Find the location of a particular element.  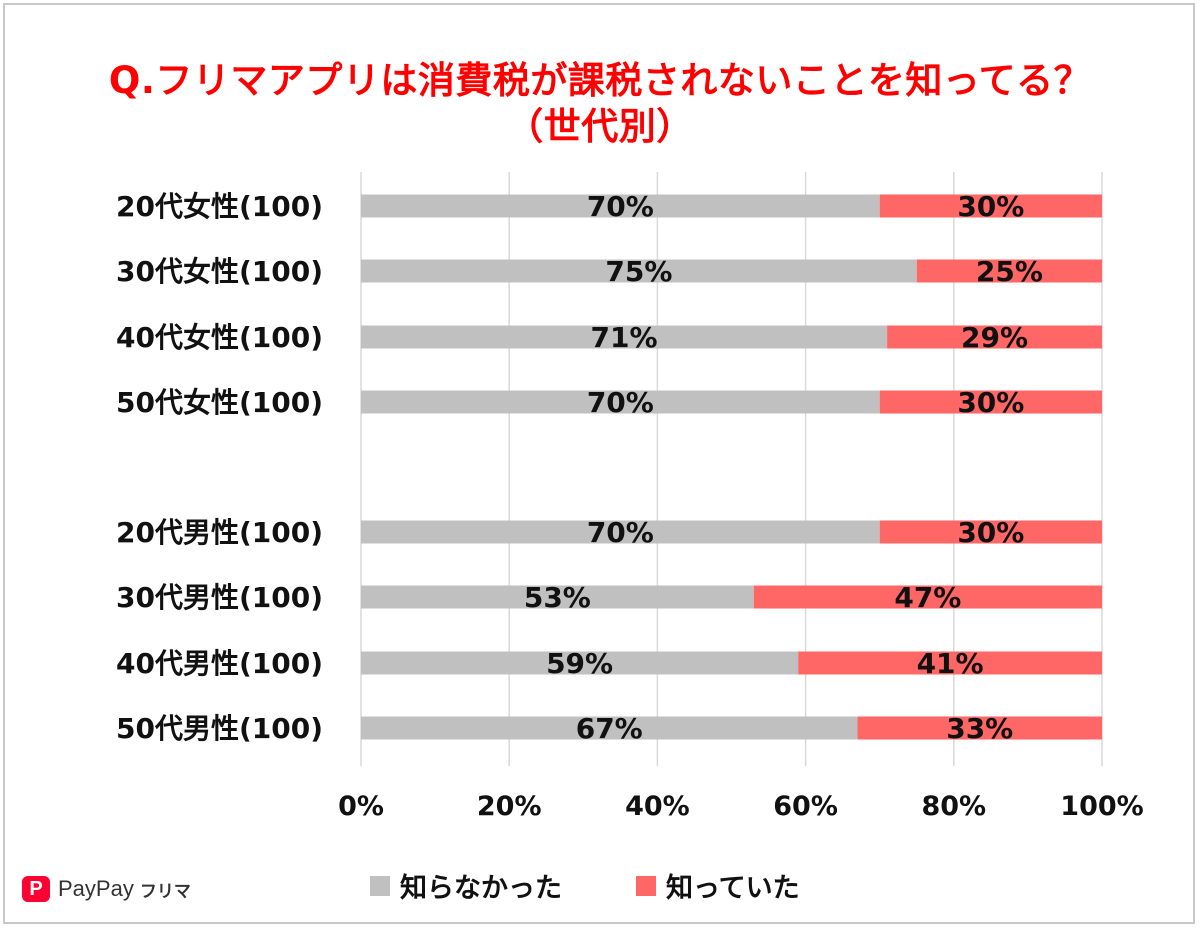

data-label: 33% is located at coordinates (979, 728).